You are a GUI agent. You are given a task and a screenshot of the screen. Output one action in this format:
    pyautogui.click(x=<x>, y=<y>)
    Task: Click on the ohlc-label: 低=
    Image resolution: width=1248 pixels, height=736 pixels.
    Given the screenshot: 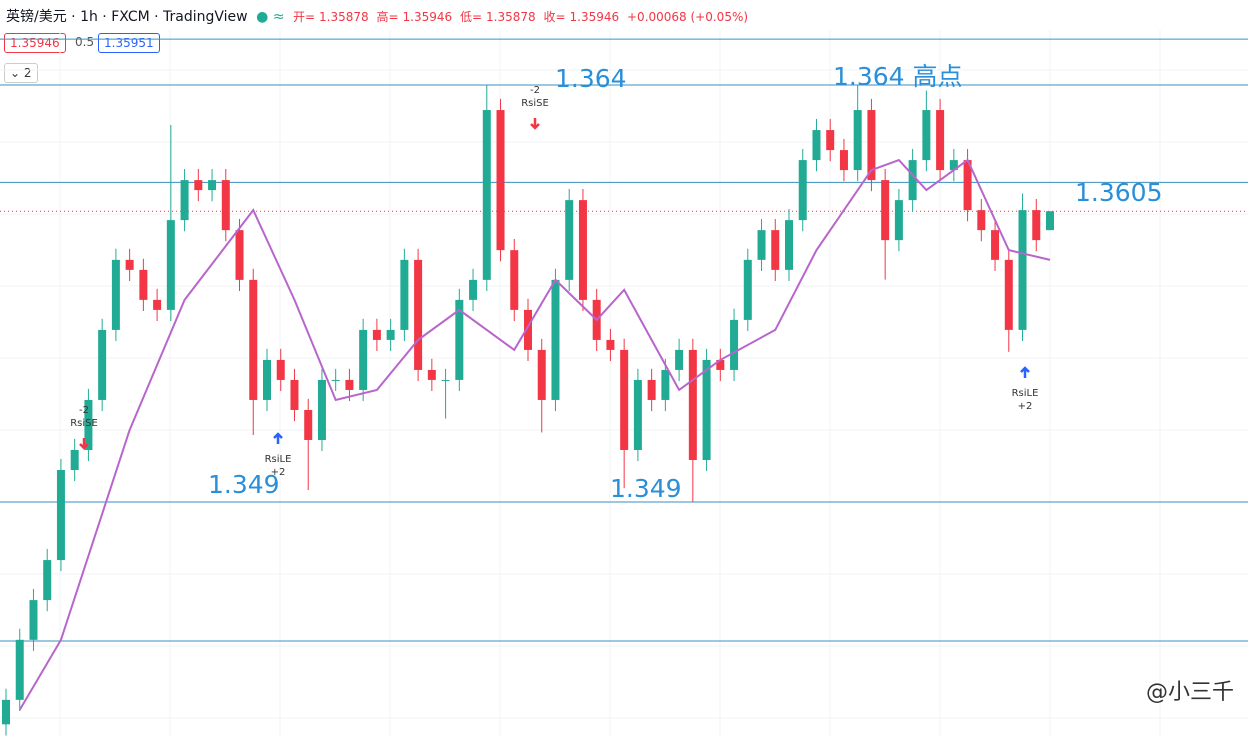 What is the action you would take?
    pyautogui.click(x=471, y=17)
    